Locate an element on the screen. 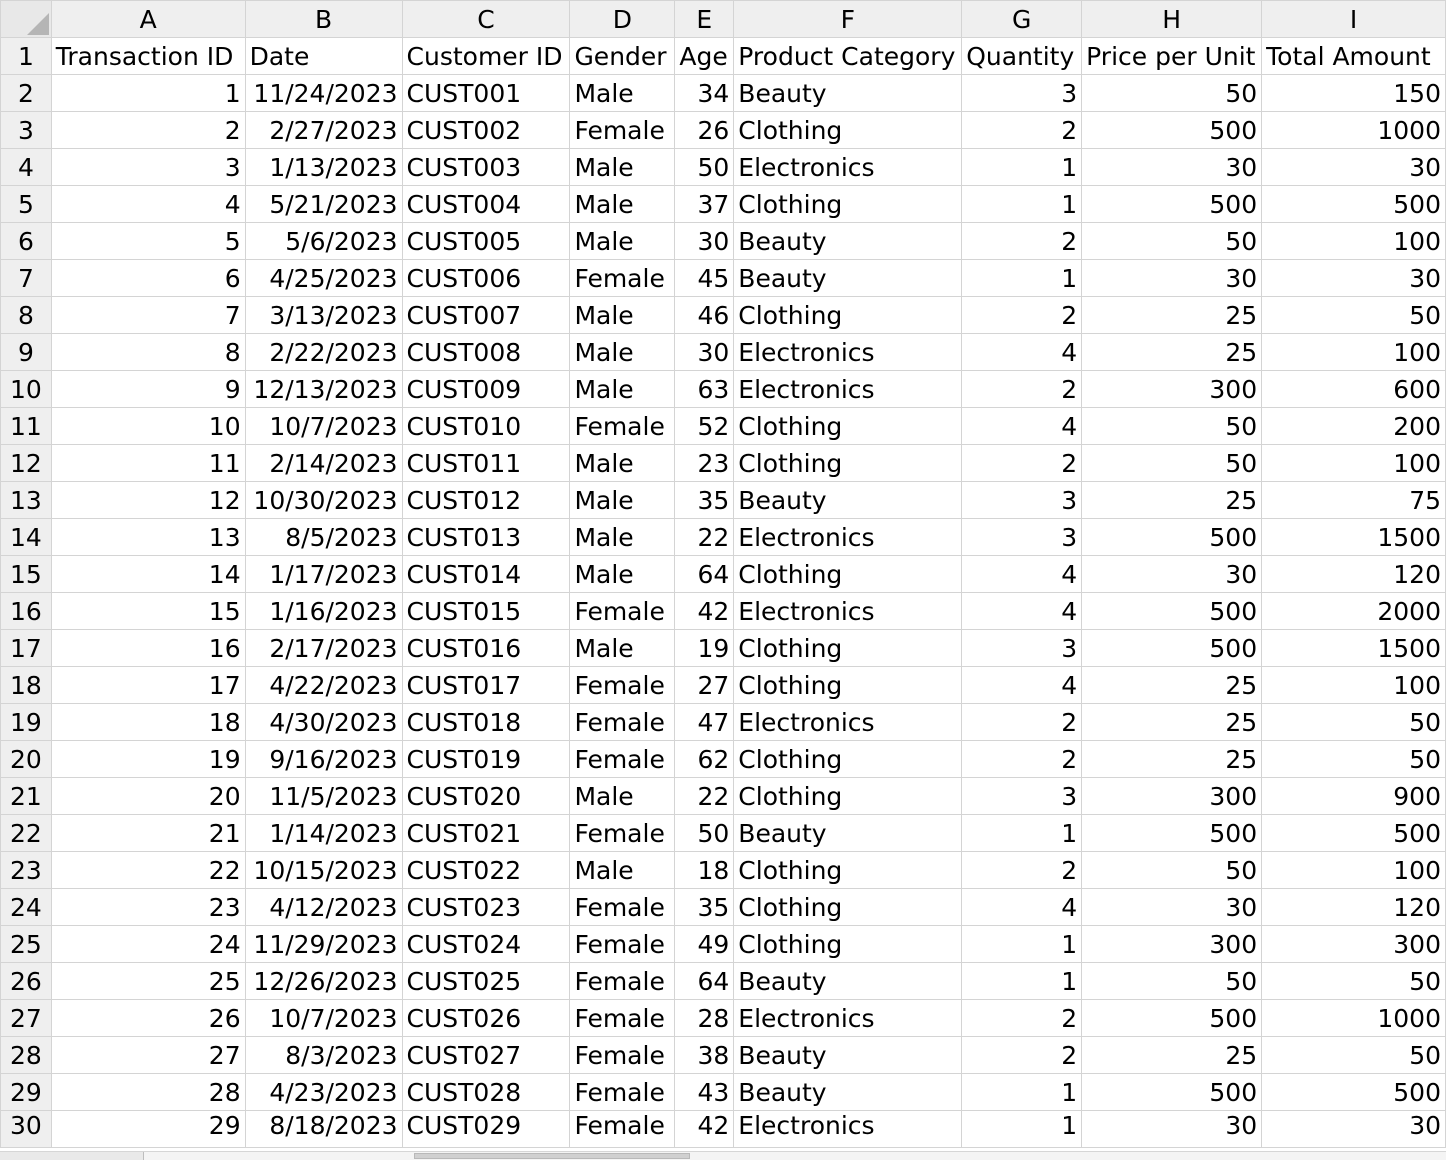 Image resolution: width=1446 pixels, height=1160 pixels. age-cell: 62 is located at coordinates (704, 759).